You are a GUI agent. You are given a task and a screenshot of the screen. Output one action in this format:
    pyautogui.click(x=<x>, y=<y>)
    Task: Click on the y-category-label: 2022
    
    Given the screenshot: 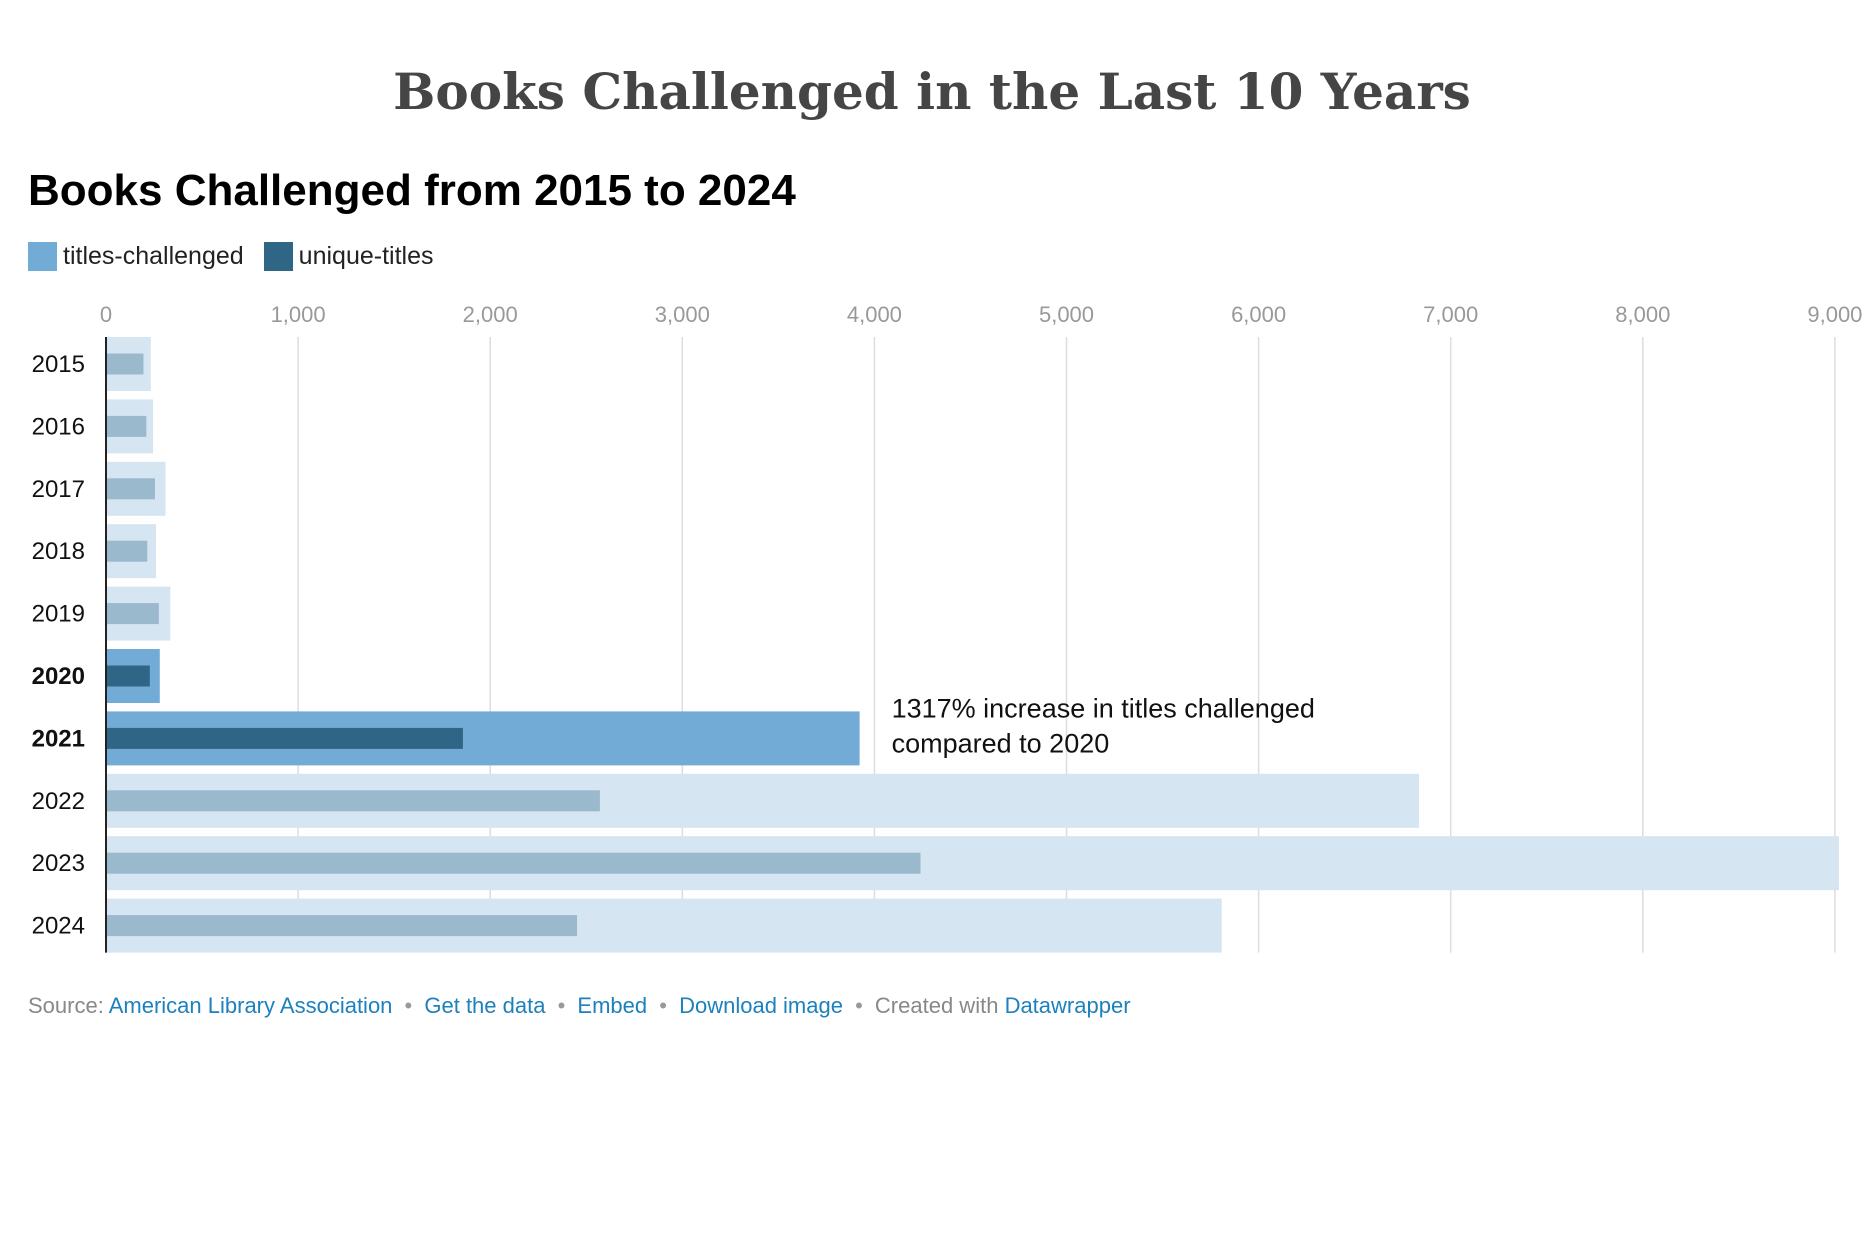 What is the action you would take?
    pyautogui.click(x=58, y=801)
    